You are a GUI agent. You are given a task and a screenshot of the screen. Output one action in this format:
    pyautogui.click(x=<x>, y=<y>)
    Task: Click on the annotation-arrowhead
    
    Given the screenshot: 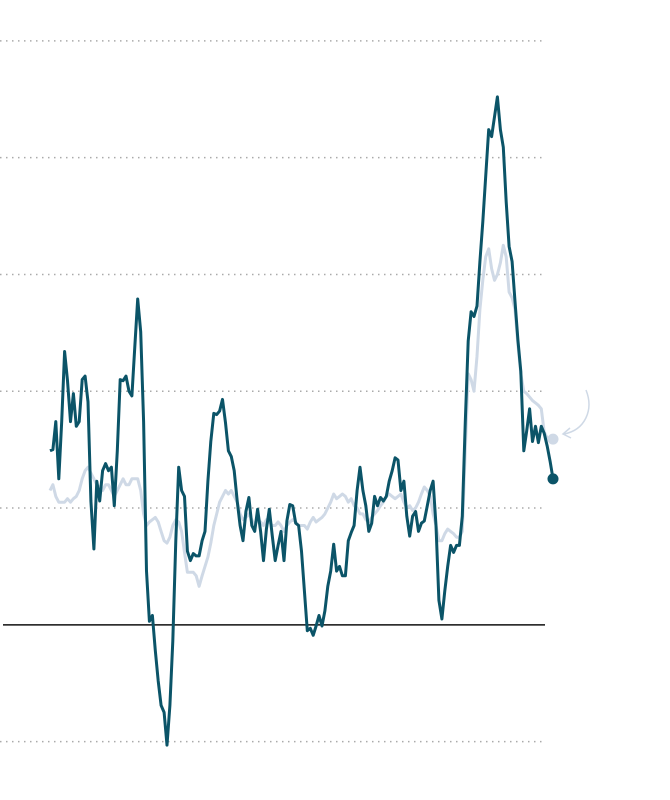 What is the action you would take?
    pyautogui.click(x=566, y=433)
    